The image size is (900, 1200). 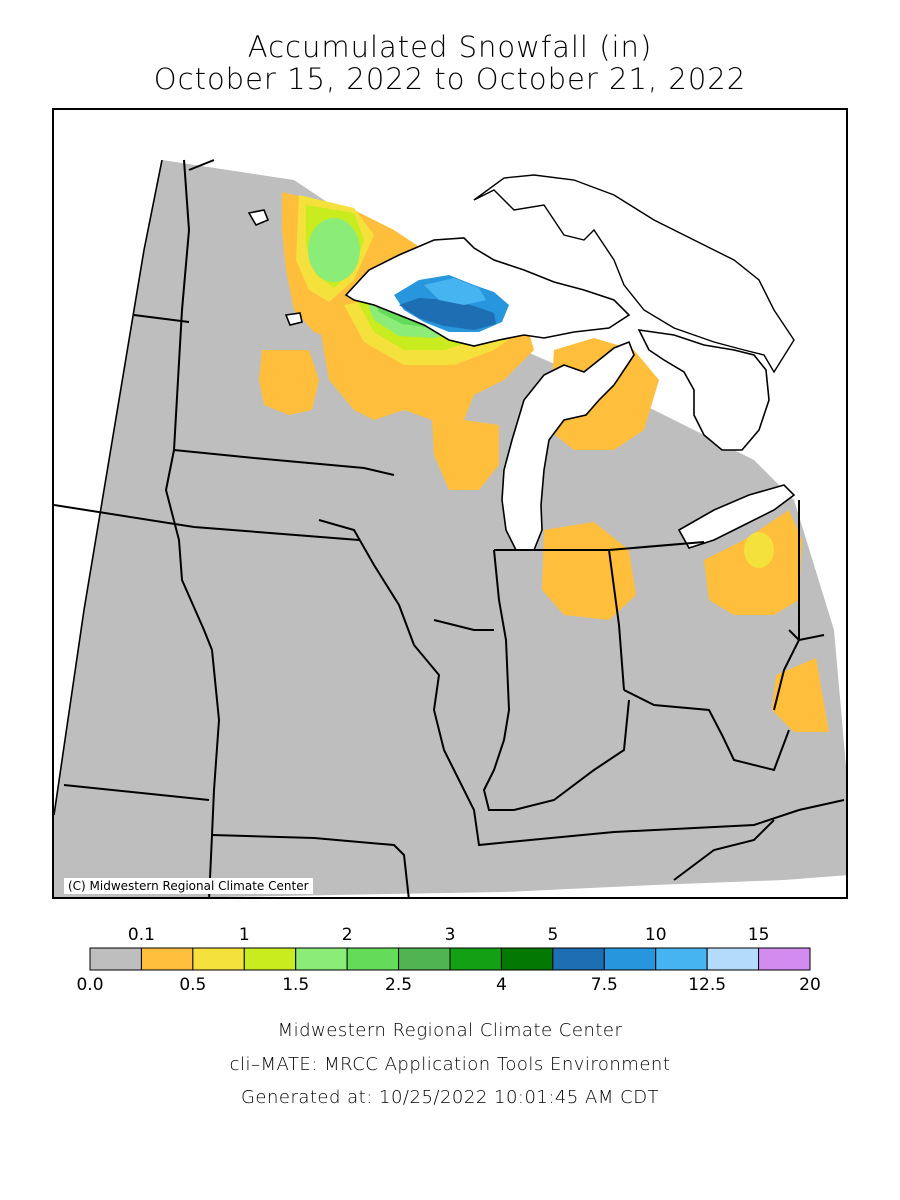 I want to click on legend-bottom-label: 20, so click(x=810, y=985).